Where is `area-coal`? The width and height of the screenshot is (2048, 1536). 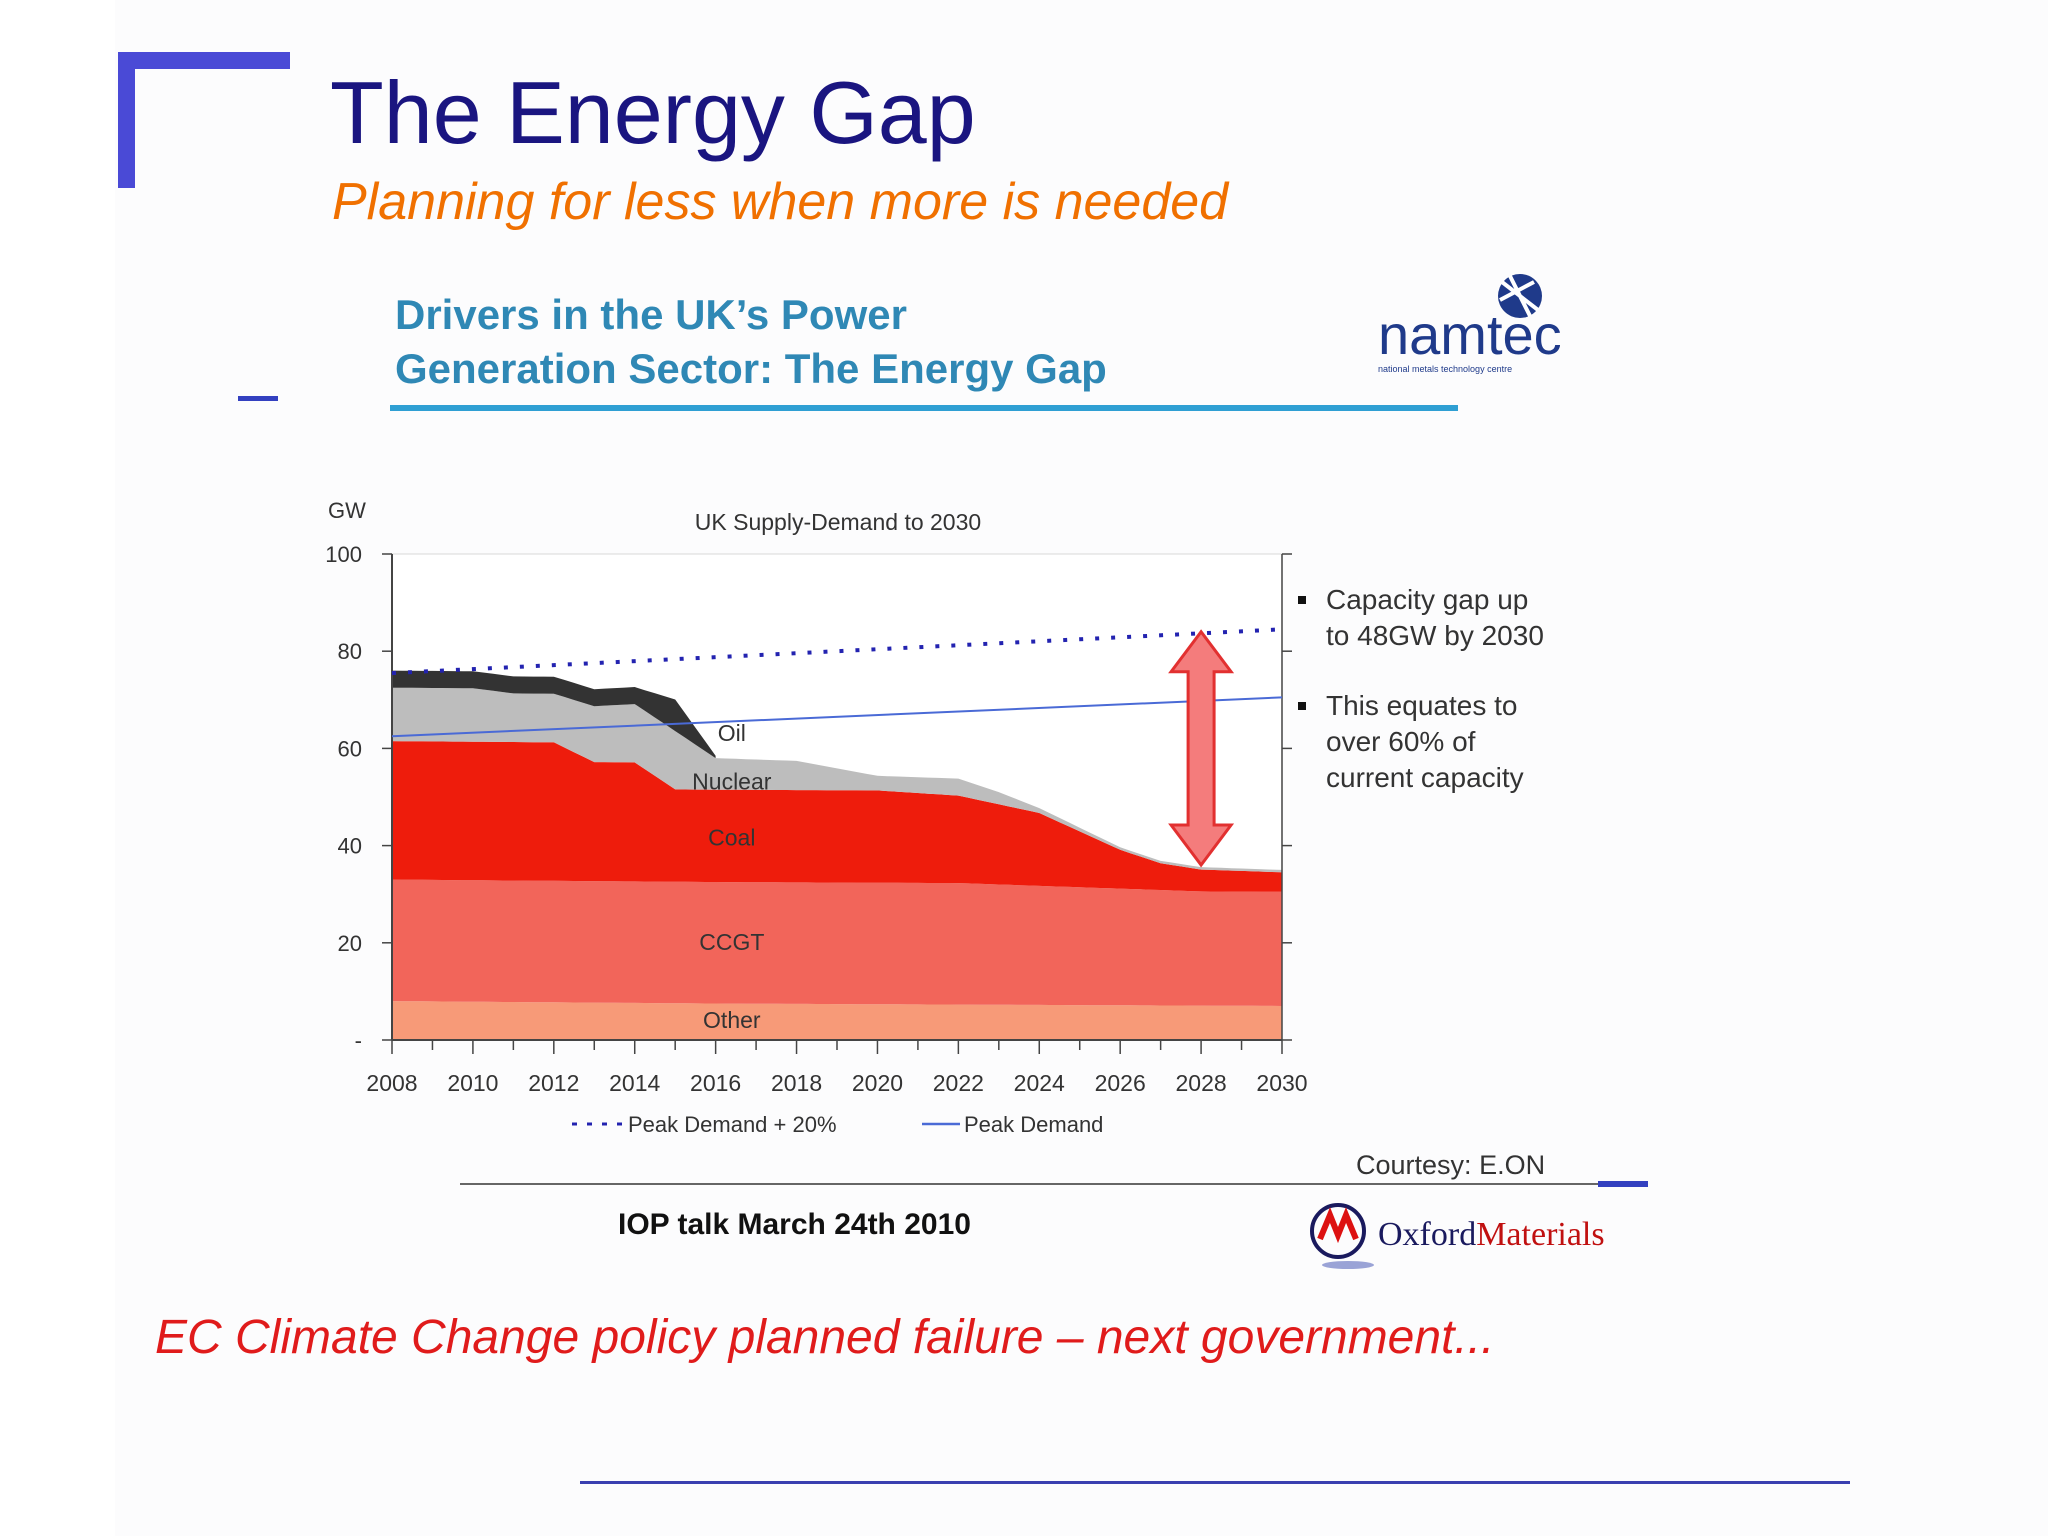 area-coal is located at coordinates (837, 816).